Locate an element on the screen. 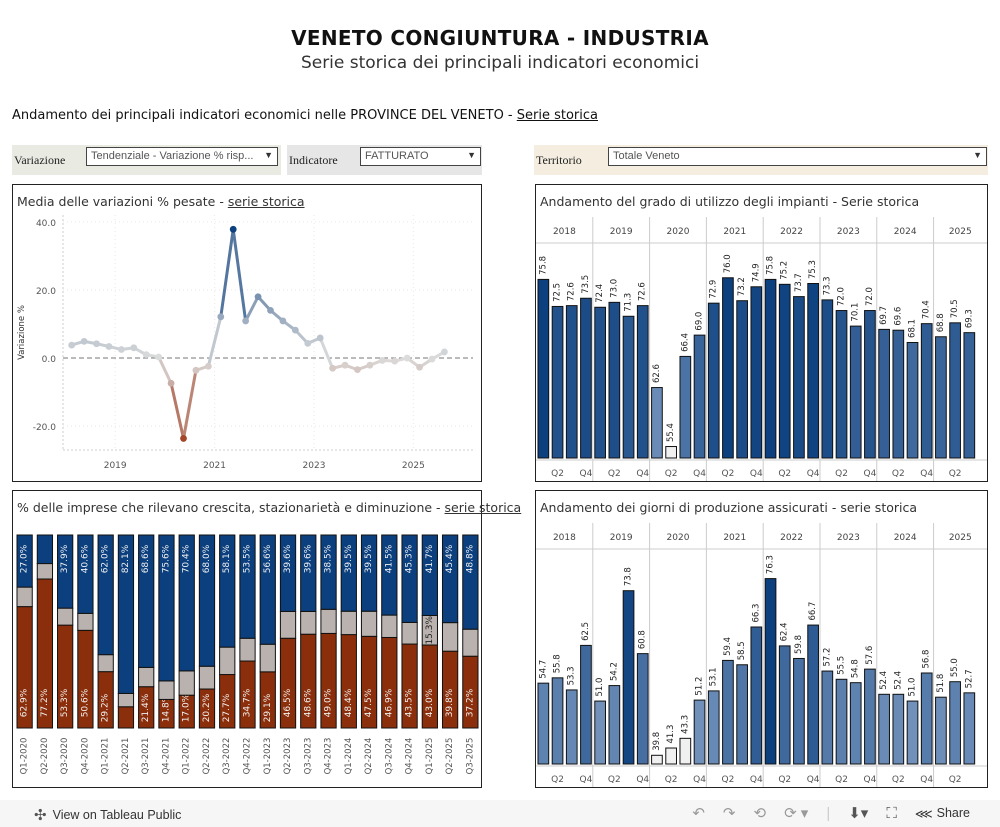 The width and height of the screenshot is (1000, 827). redo-icon: ↷ is located at coordinates (729, 813).